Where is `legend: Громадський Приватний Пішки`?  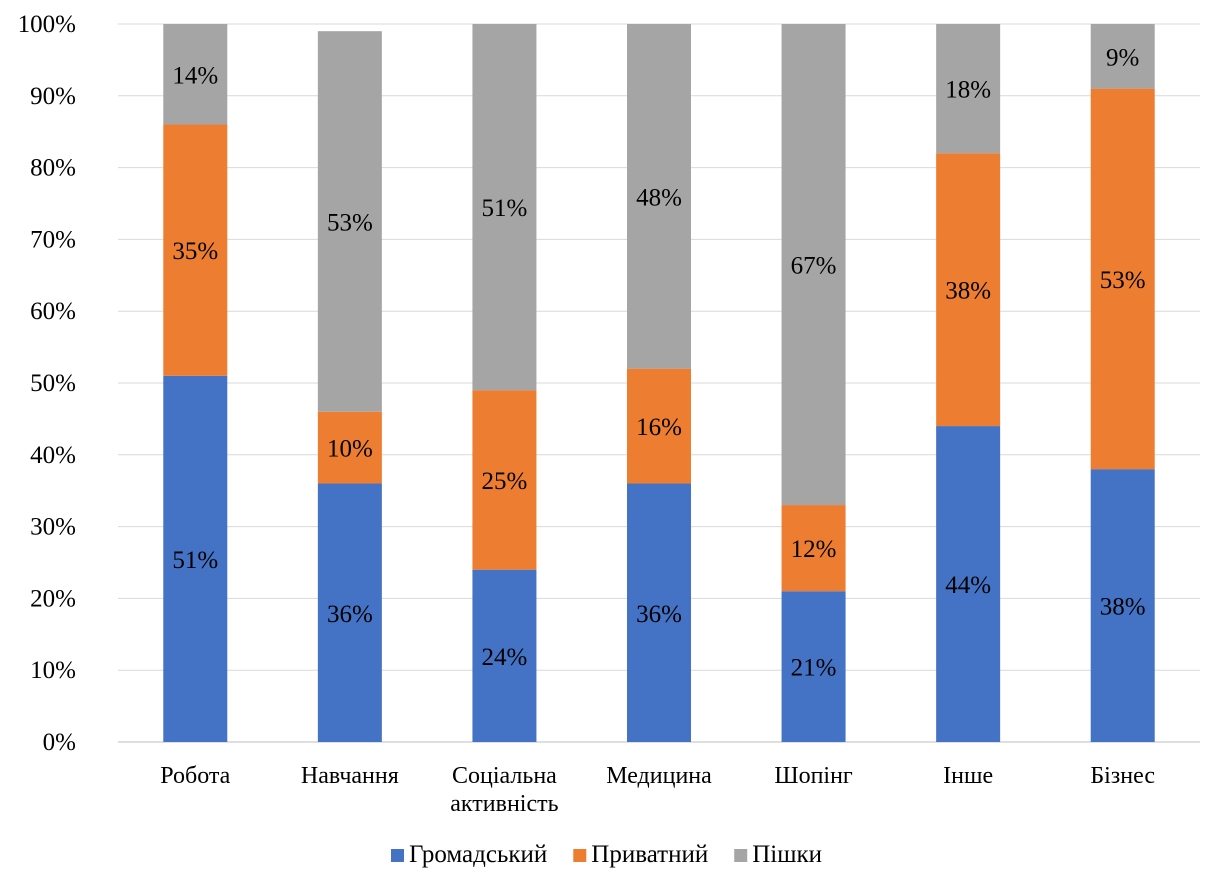 legend: Громадський Приватний Пішки is located at coordinates (606, 854).